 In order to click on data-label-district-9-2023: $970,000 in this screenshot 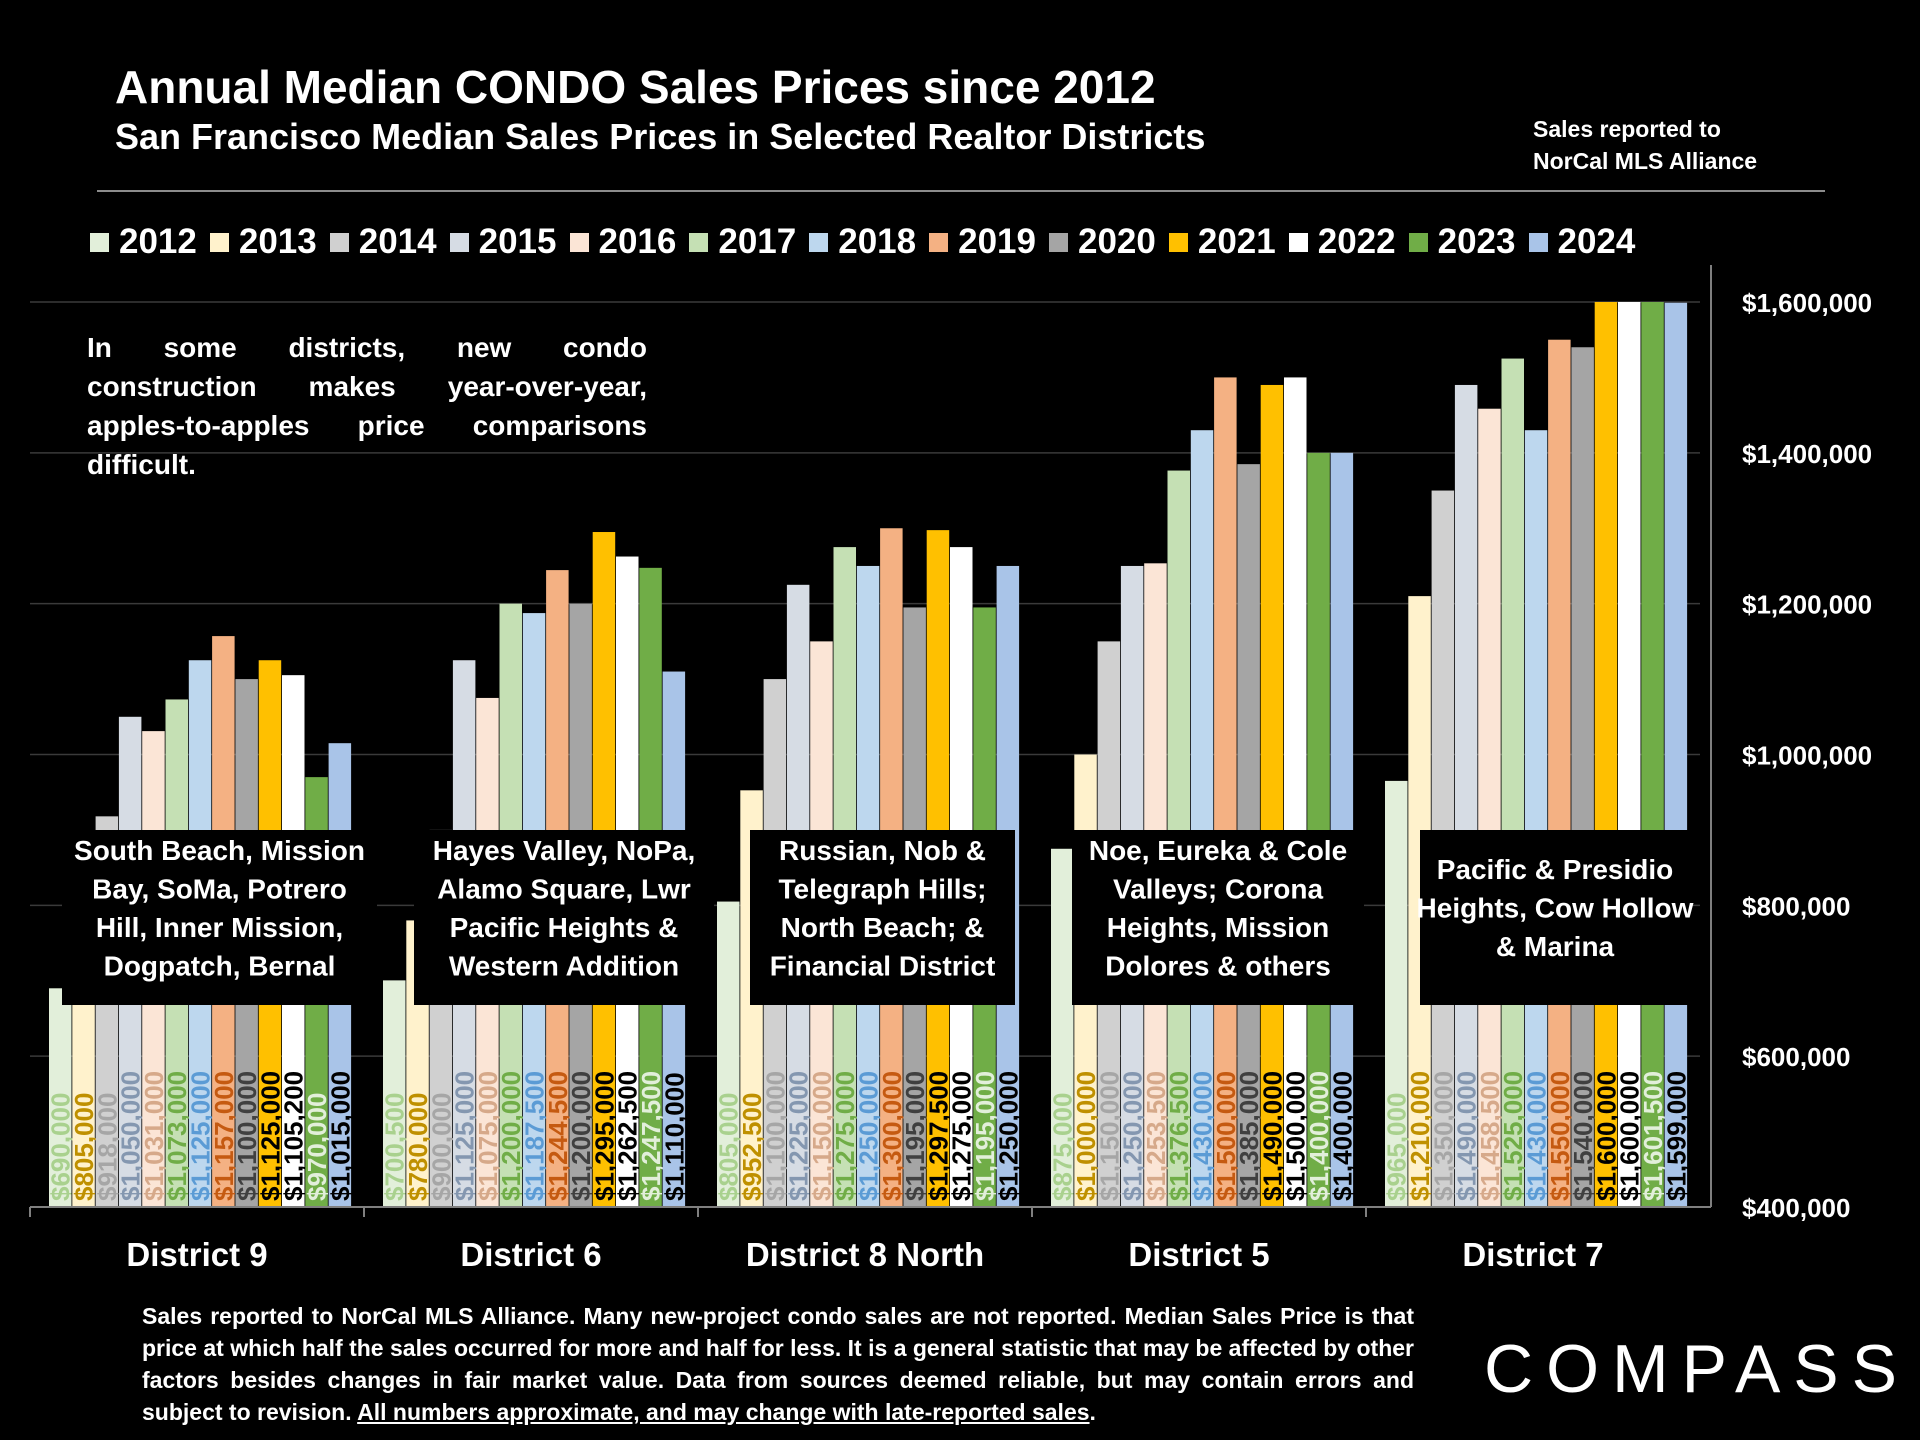, I will do `click(317, 1147)`.